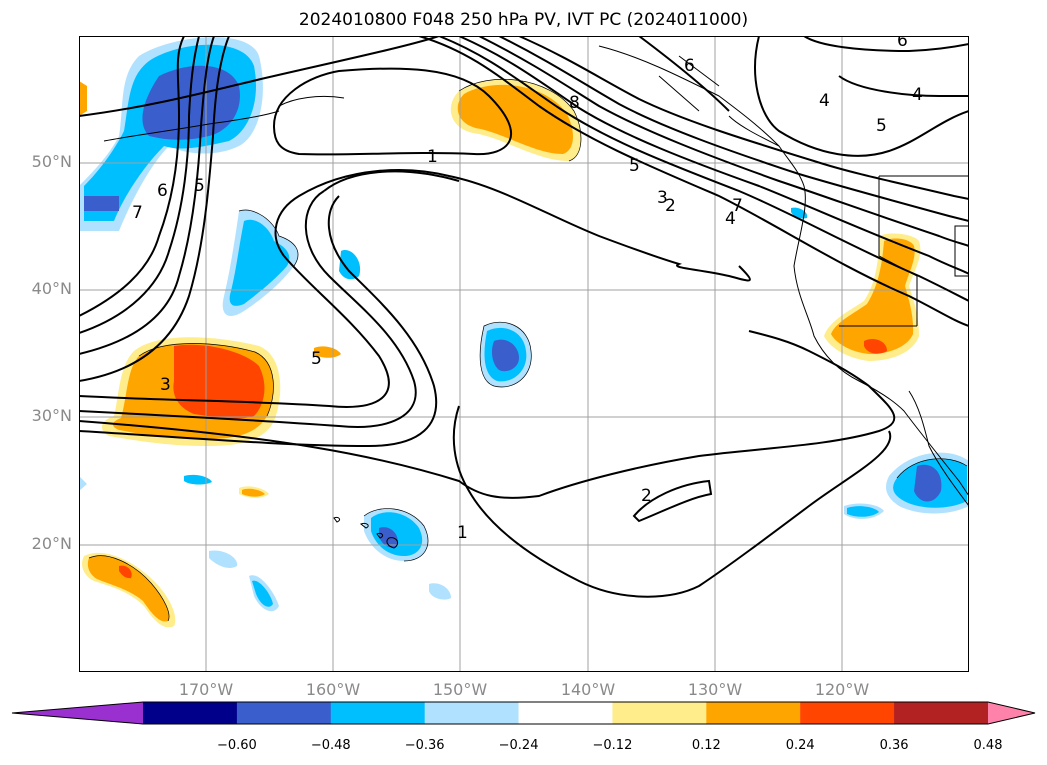  Describe the element at coordinates (424, 745) in the screenshot. I see `colorbar-tick-label: −0.36` at that location.